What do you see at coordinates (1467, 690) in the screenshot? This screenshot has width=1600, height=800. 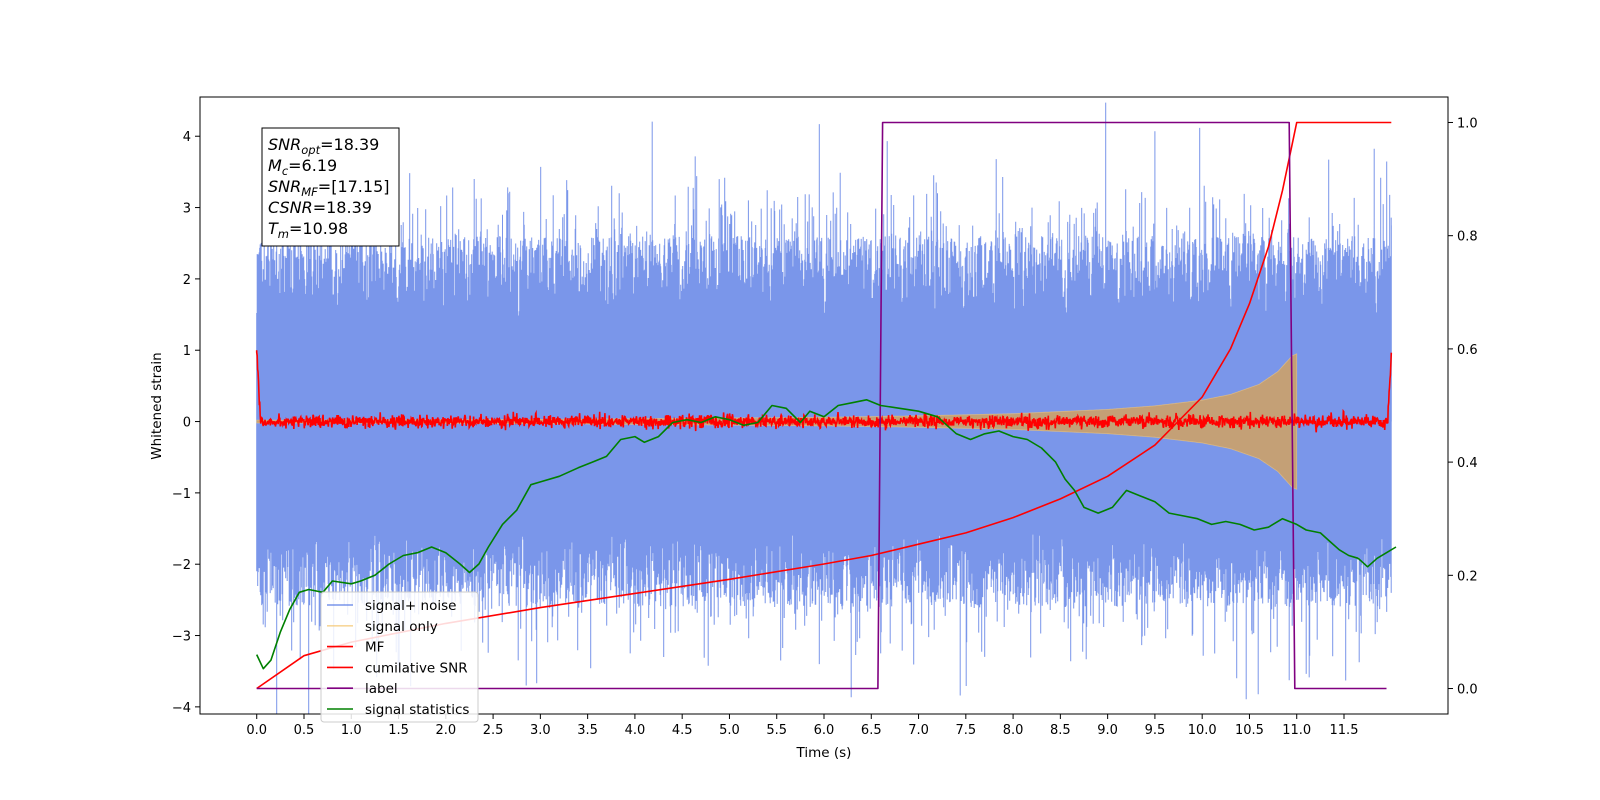 I see `y-right-tick-label: 0.0` at bounding box center [1467, 690].